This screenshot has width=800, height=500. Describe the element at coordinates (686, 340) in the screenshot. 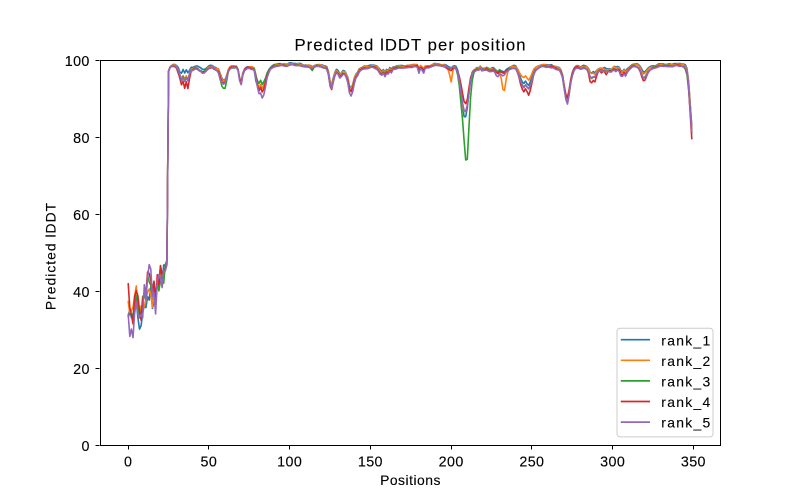

I see `svg-text: rank_1` at that location.